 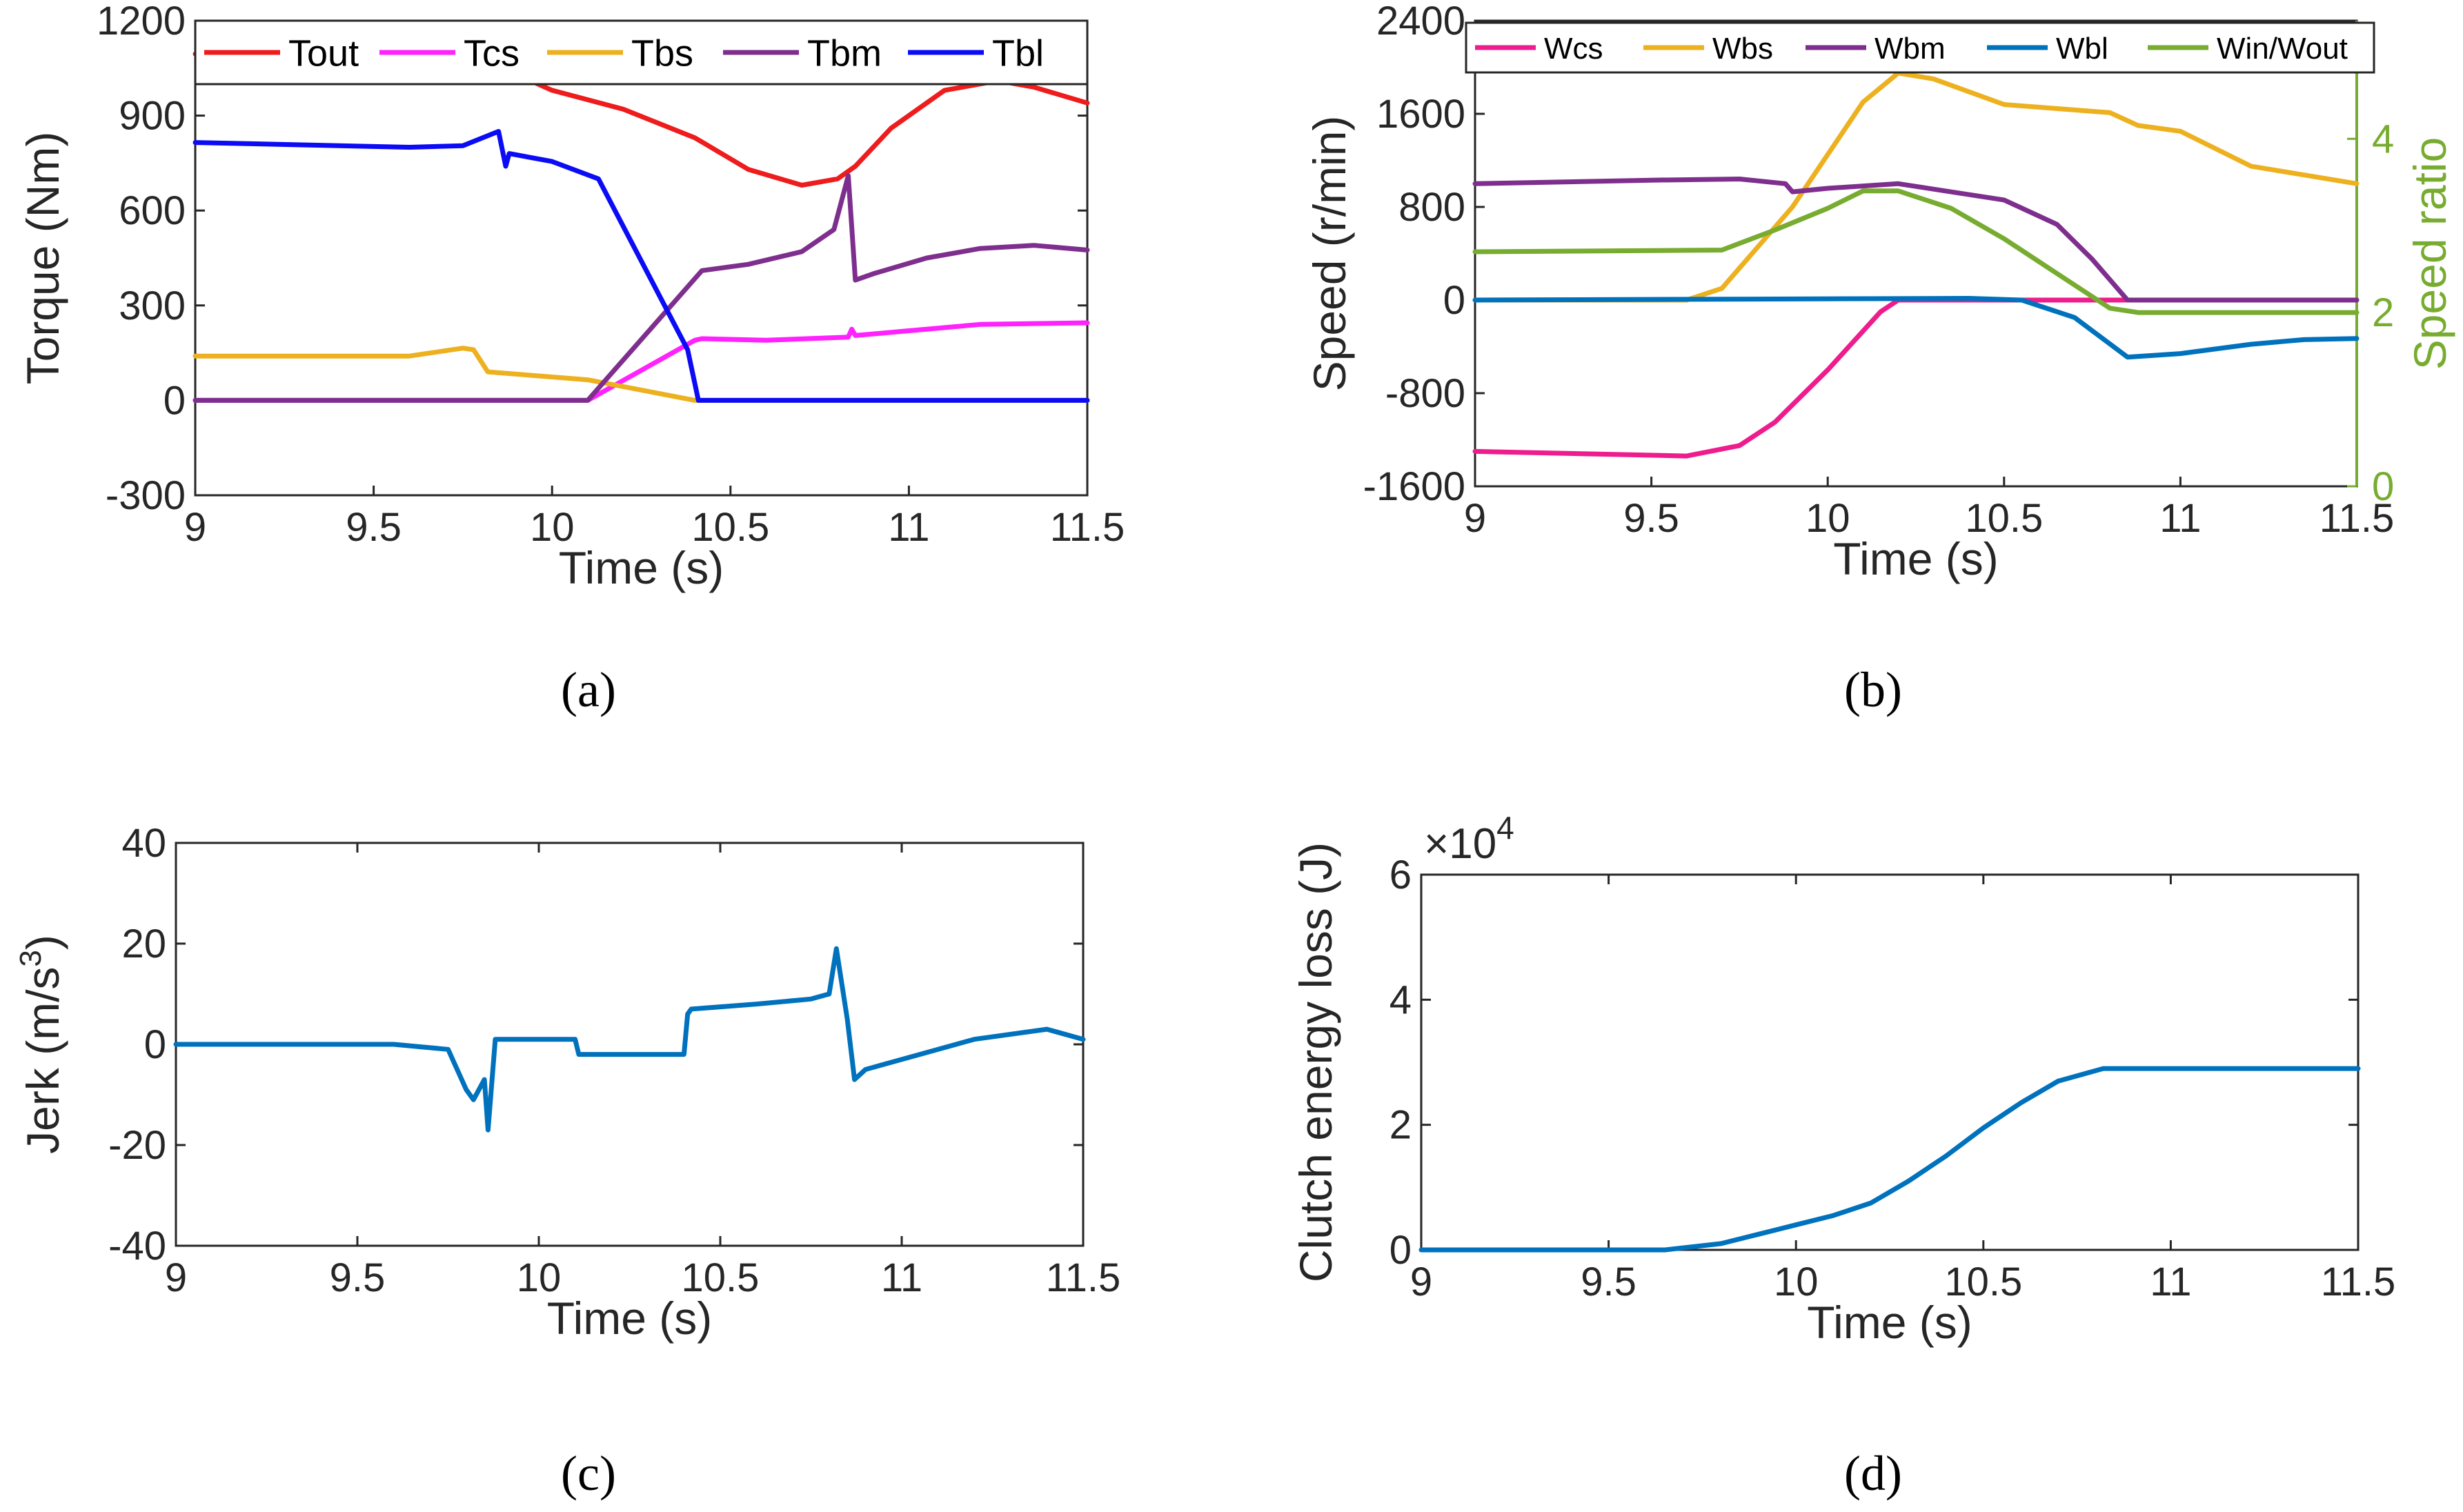 What do you see at coordinates (152, 116) in the screenshot?
I see `y-tick-label: 900` at bounding box center [152, 116].